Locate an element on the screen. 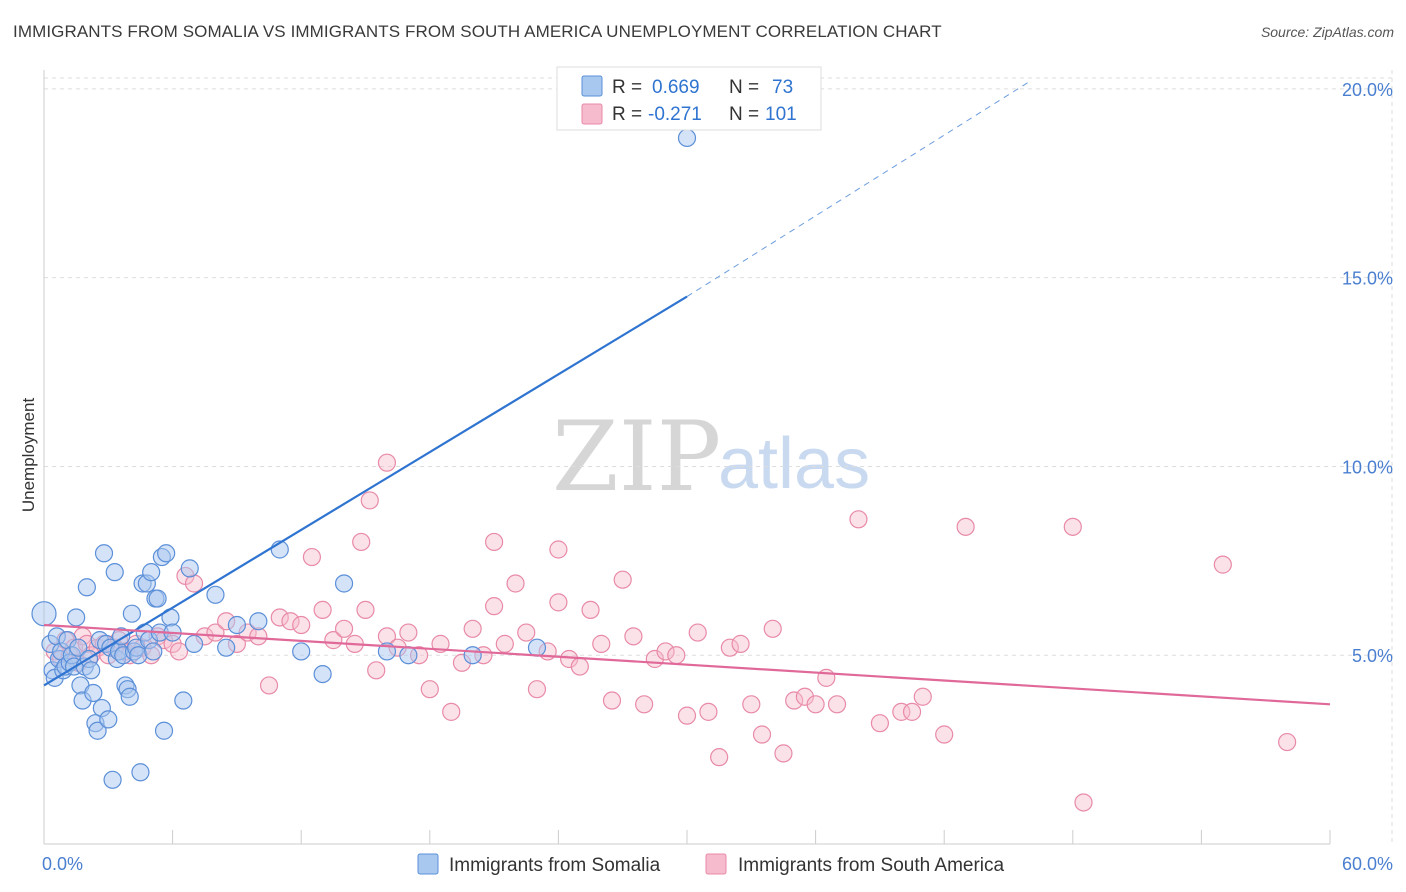 The height and width of the screenshot is (892, 1406). y-axis-ticks: 5.0% 10.0% 15.0% 20.0% is located at coordinates (1367, 373).